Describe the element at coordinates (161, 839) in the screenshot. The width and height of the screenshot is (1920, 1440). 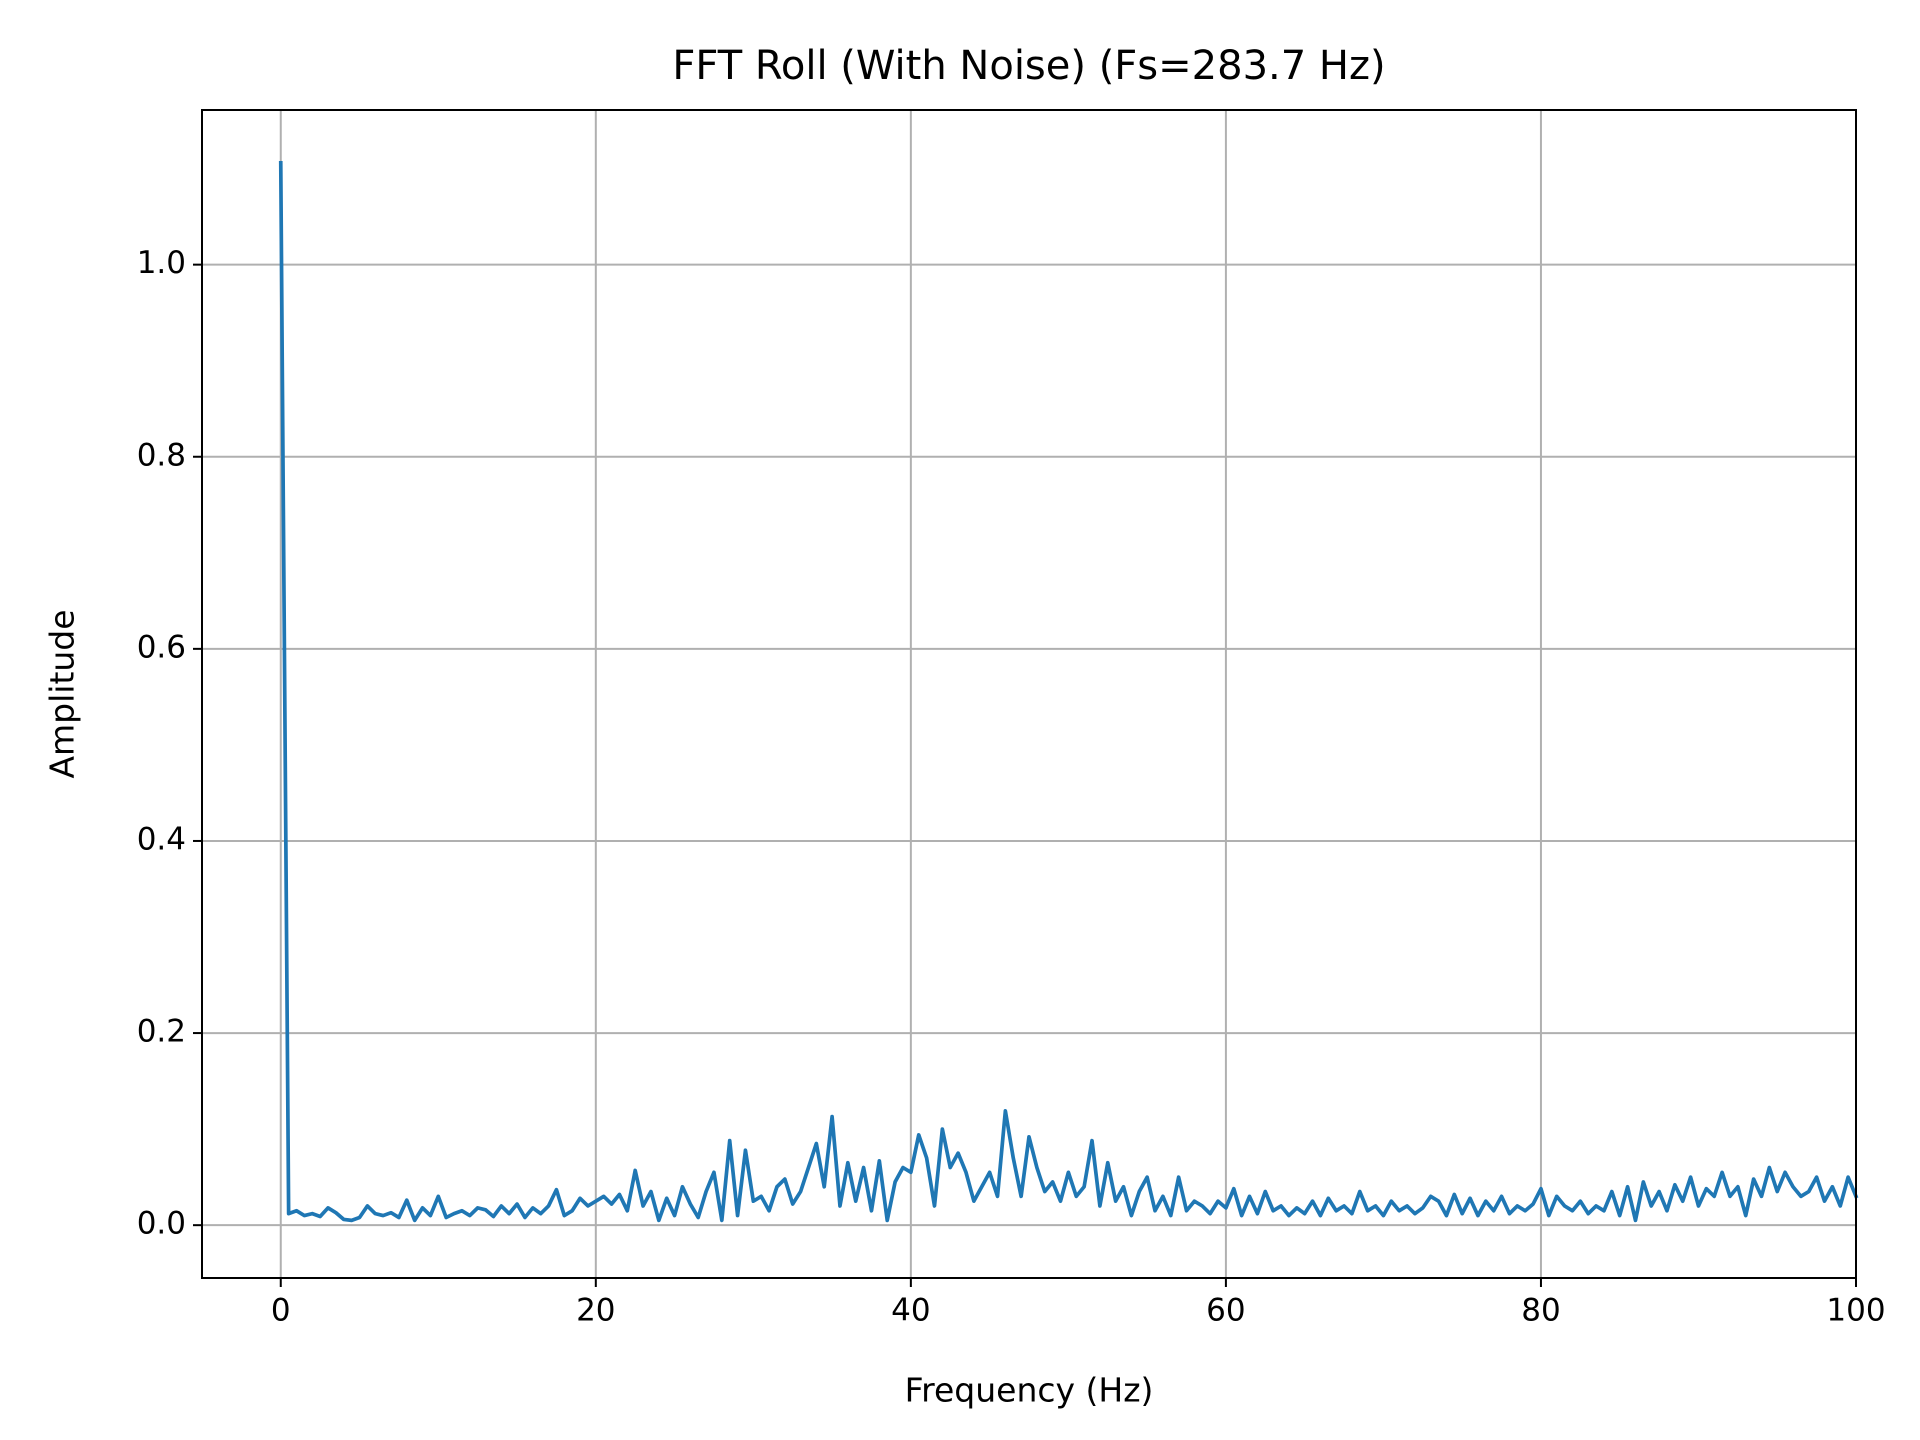
I see `y-tick-label: 0.4` at that location.